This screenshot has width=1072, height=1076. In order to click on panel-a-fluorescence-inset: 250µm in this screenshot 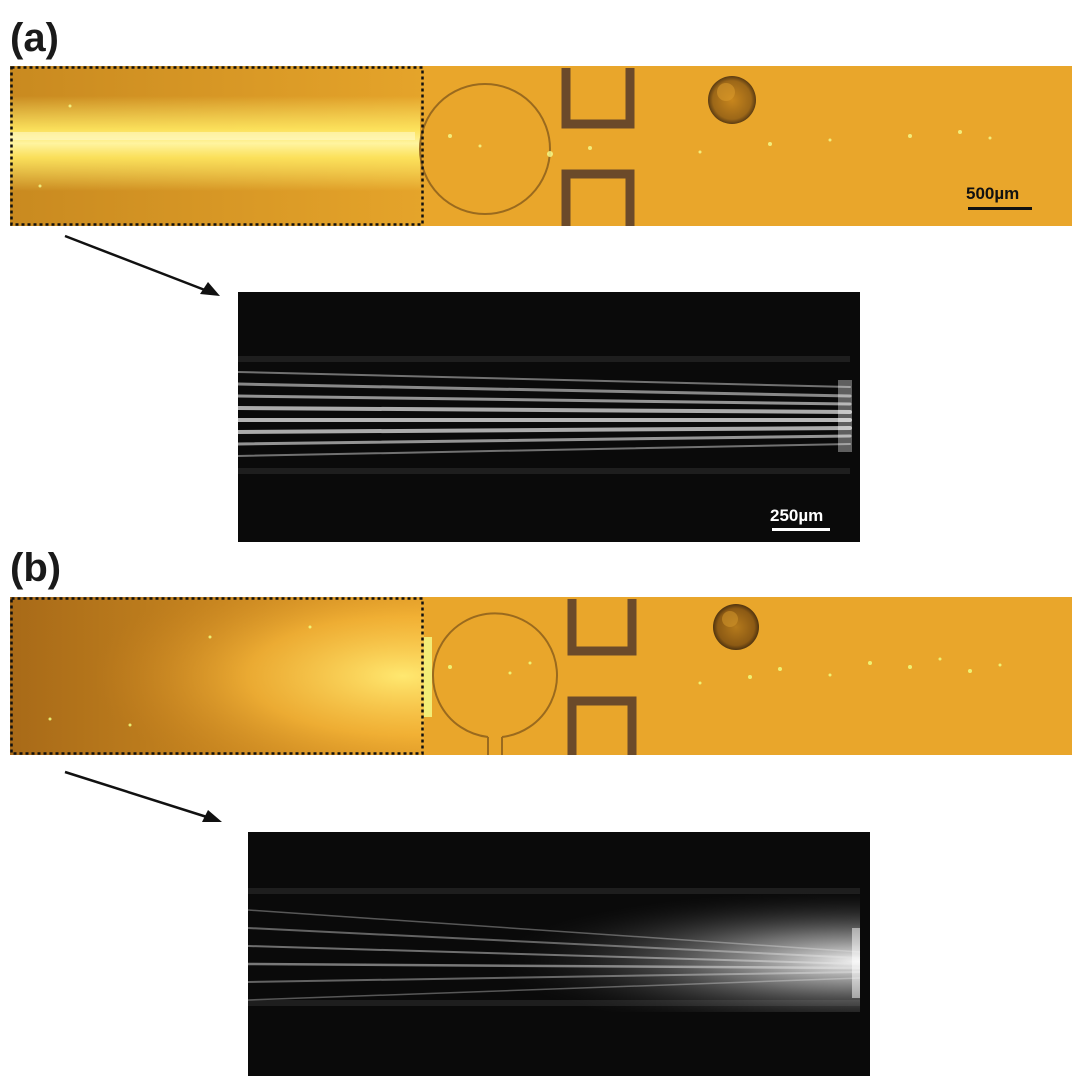, I will do `click(549, 417)`.